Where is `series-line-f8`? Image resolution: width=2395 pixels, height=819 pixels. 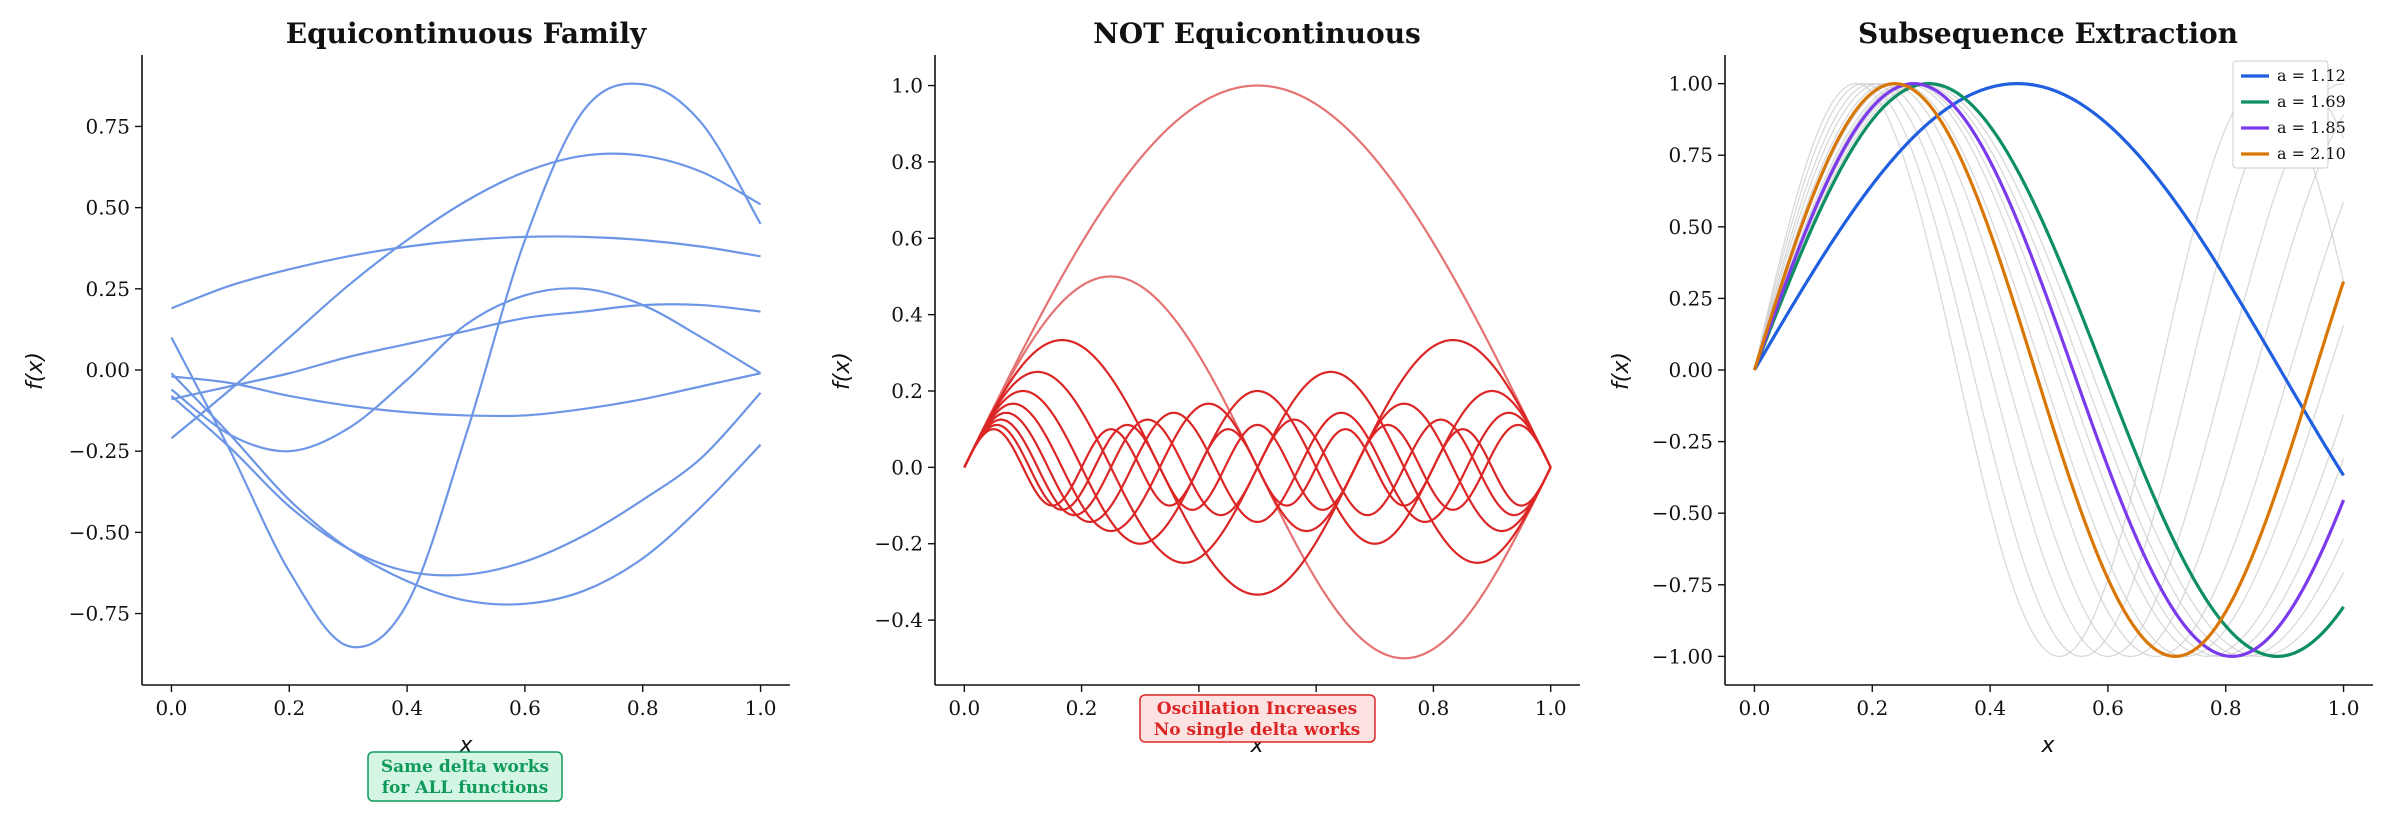
series-line-f8 is located at coordinates (466, 489).